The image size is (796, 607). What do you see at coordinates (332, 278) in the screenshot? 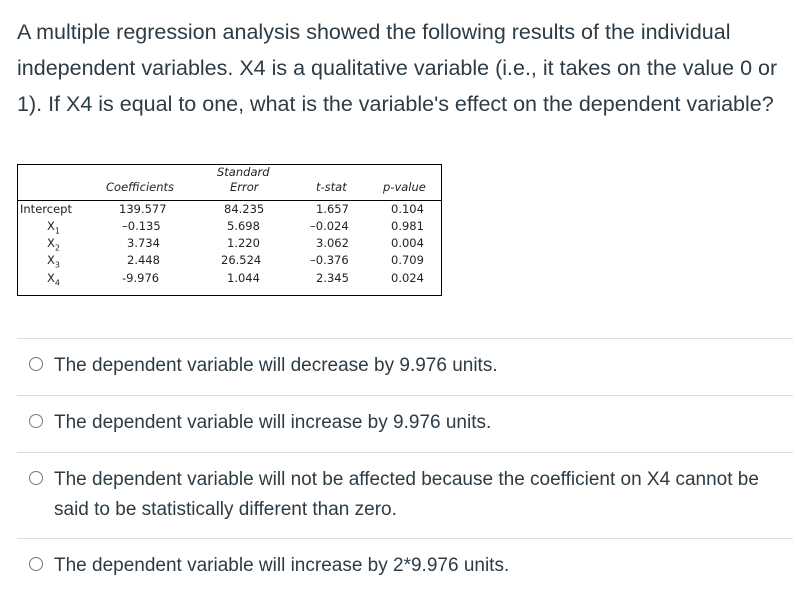
I see `row-t: 2.345` at bounding box center [332, 278].